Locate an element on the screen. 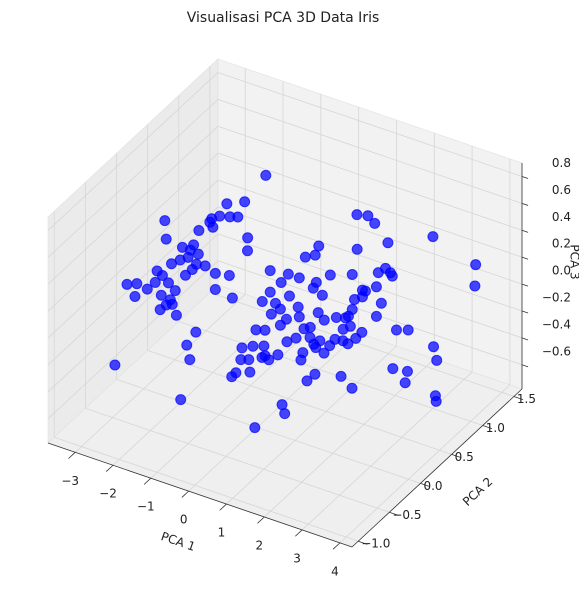 Image resolution: width=579 pixels, height=590 pixels. z-tick-label: 0.6 is located at coordinates (561, 190).